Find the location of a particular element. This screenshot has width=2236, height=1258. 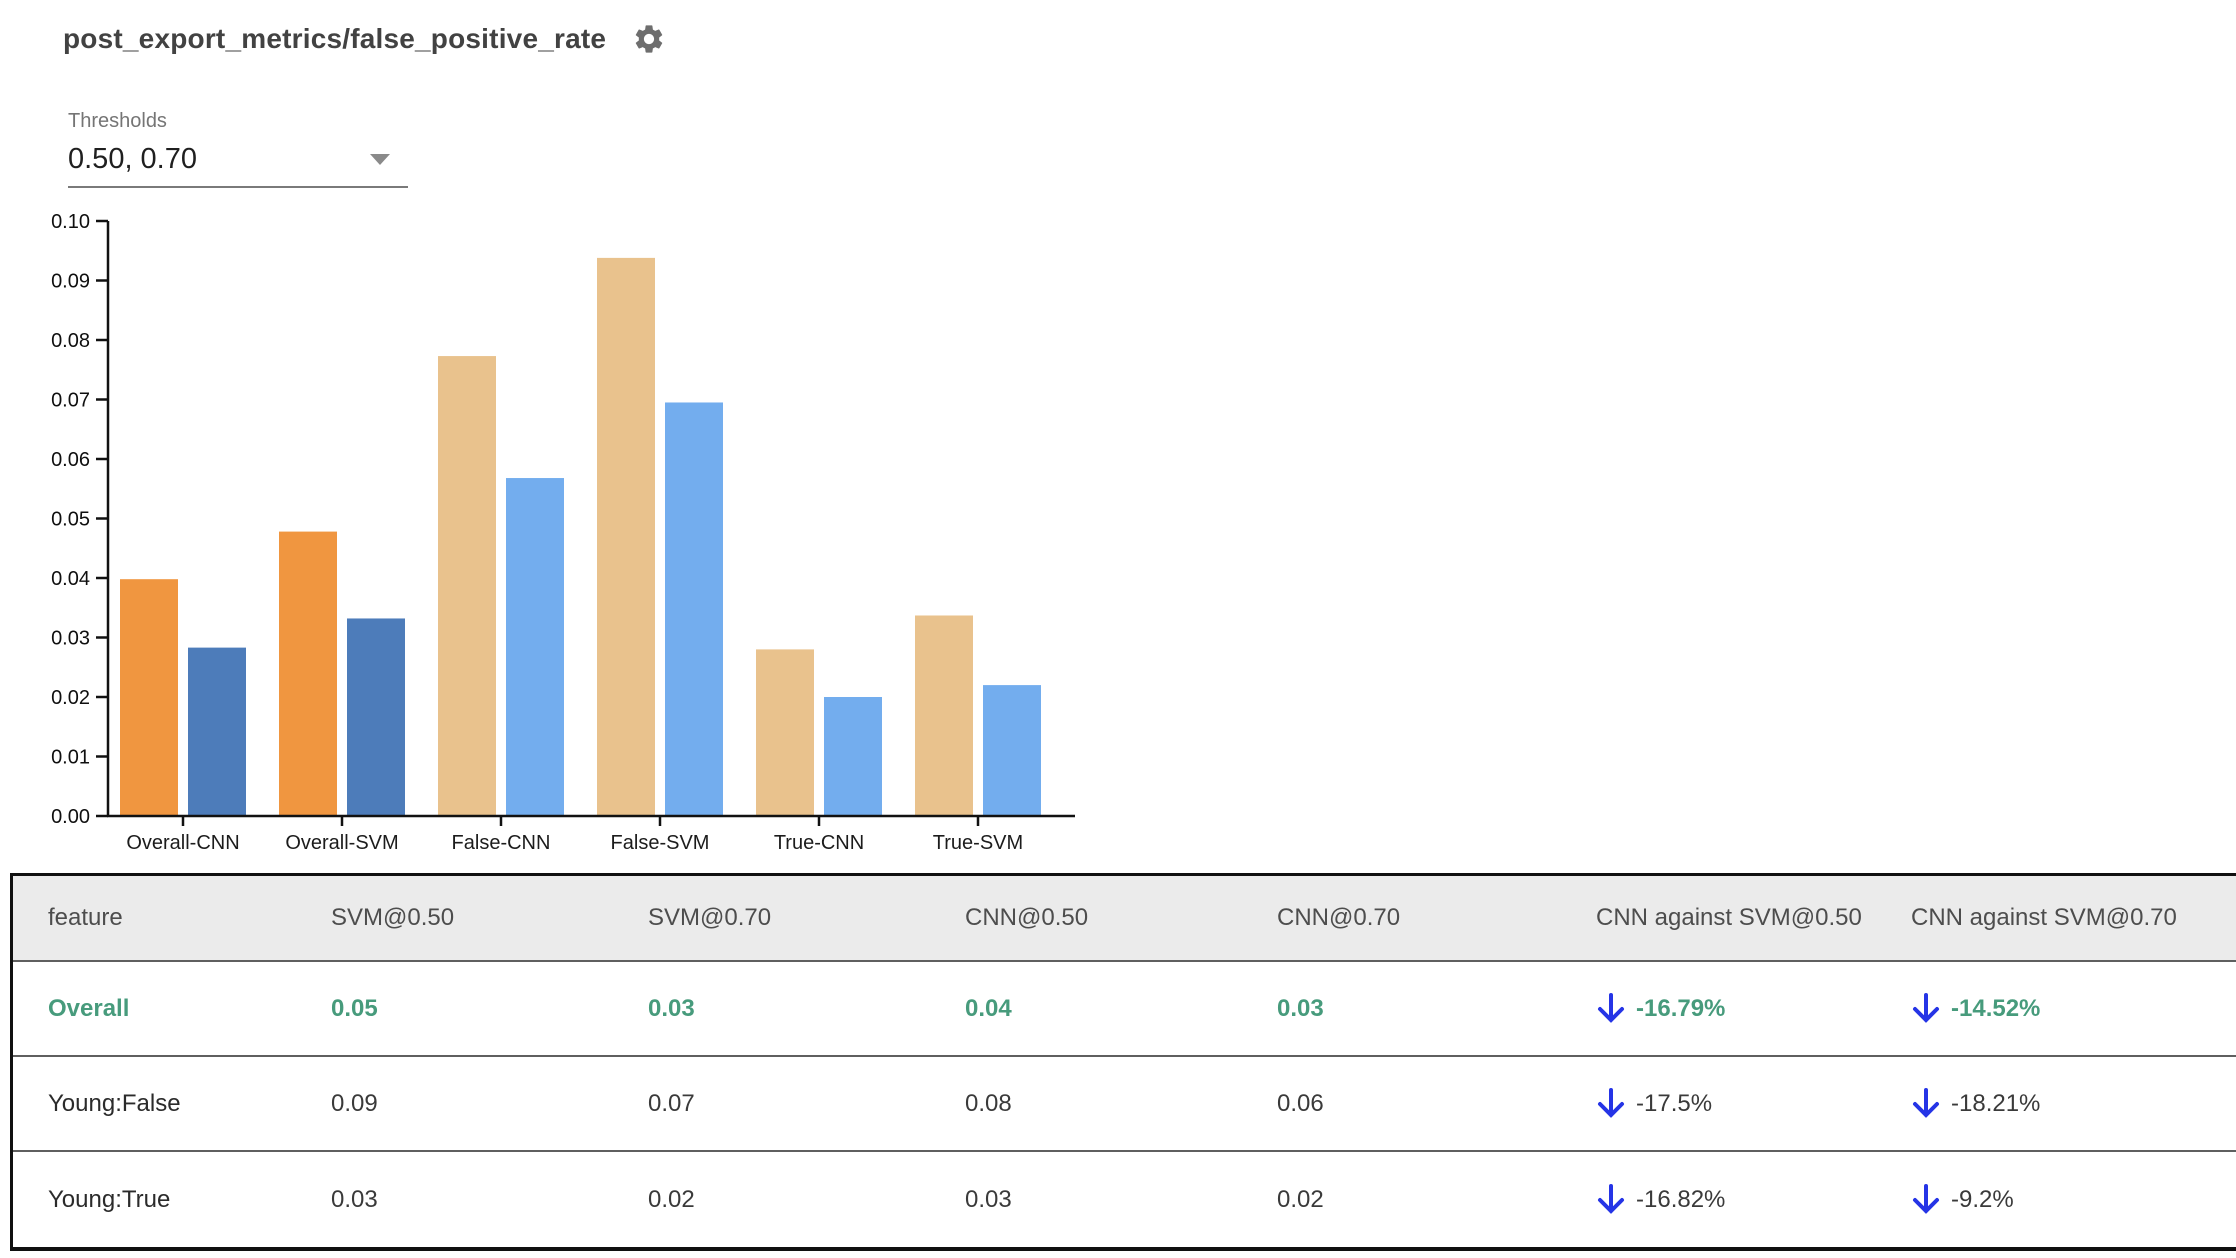

y-axis-tick-label: 0.06 is located at coordinates (70, 460).